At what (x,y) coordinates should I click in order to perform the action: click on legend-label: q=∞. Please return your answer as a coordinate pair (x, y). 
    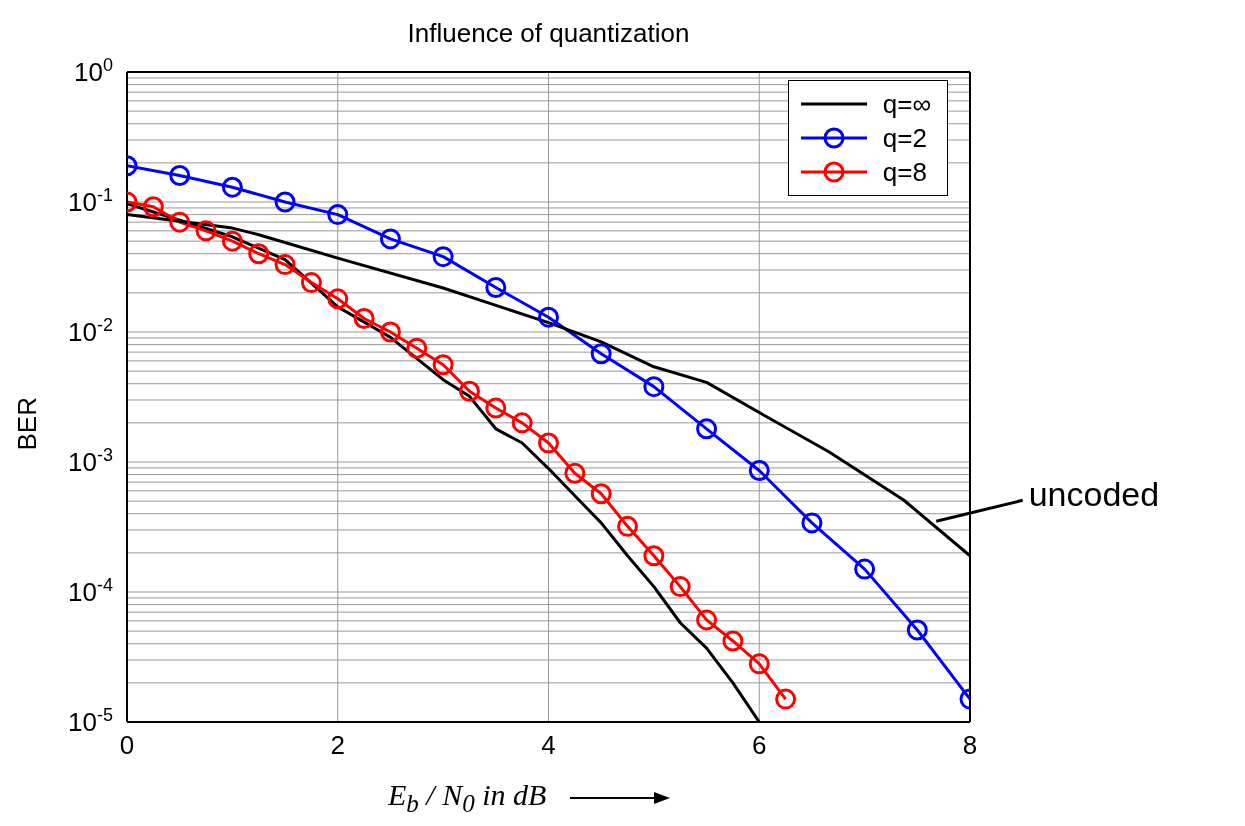
    Looking at the image, I should click on (906, 104).